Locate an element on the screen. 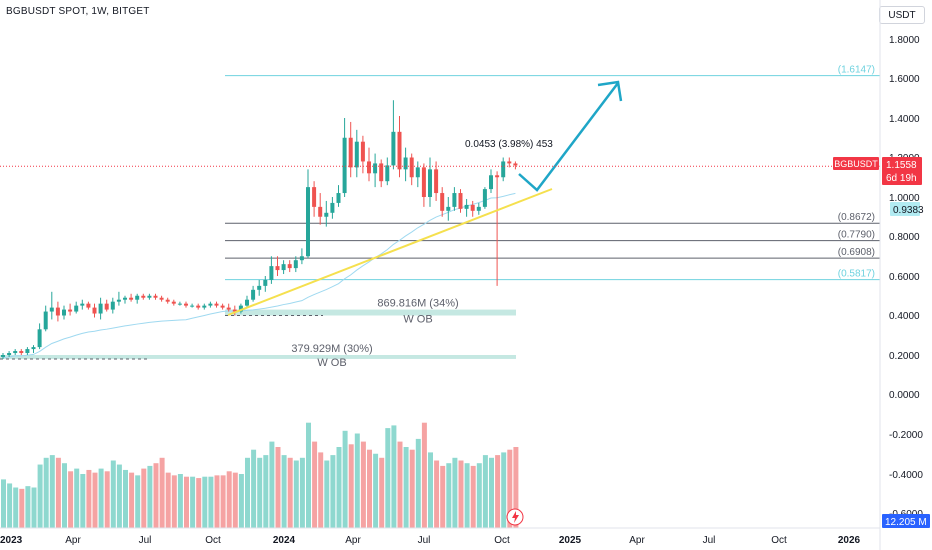 The image size is (932, 550). fib-level-label: (0.5817) is located at coordinates (856, 274).